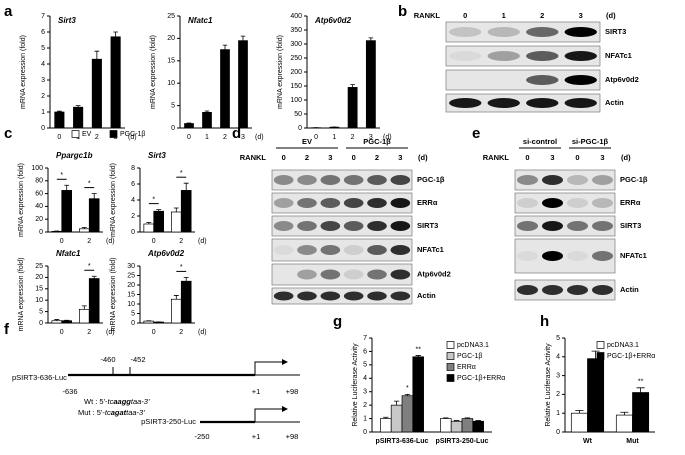 The image size is (685, 455). Describe the element at coordinates (43, 80) in the screenshot. I see `y-tick-label: 3` at that location.